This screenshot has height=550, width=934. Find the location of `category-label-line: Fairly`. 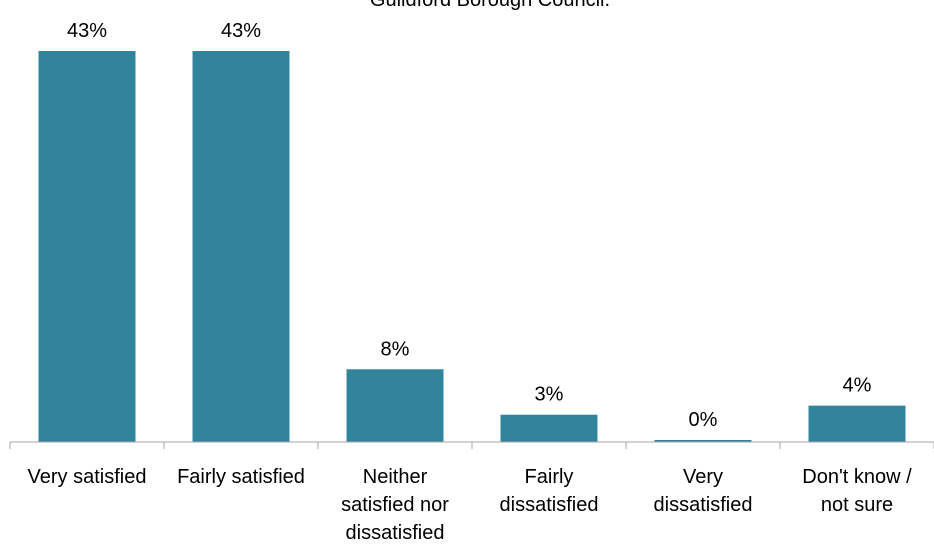

category-label-line: Fairly is located at coordinates (549, 477).